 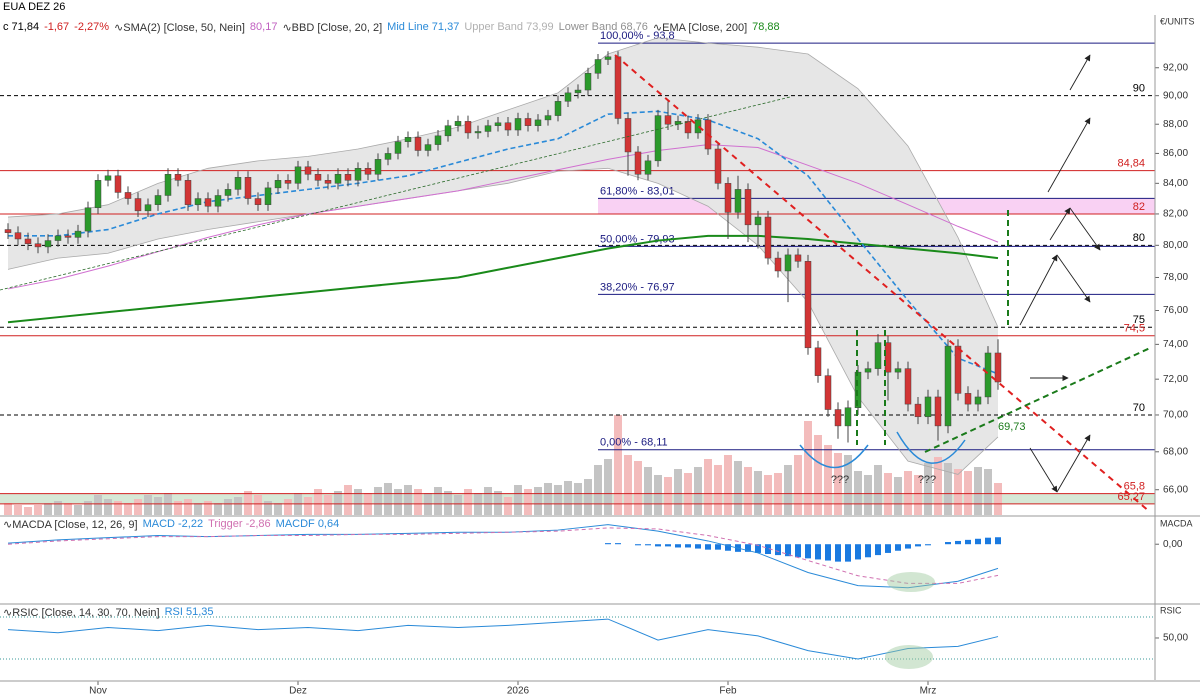 What do you see at coordinates (189, 612) in the screenshot?
I see `legend-item: RSI 51,35` at bounding box center [189, 612].